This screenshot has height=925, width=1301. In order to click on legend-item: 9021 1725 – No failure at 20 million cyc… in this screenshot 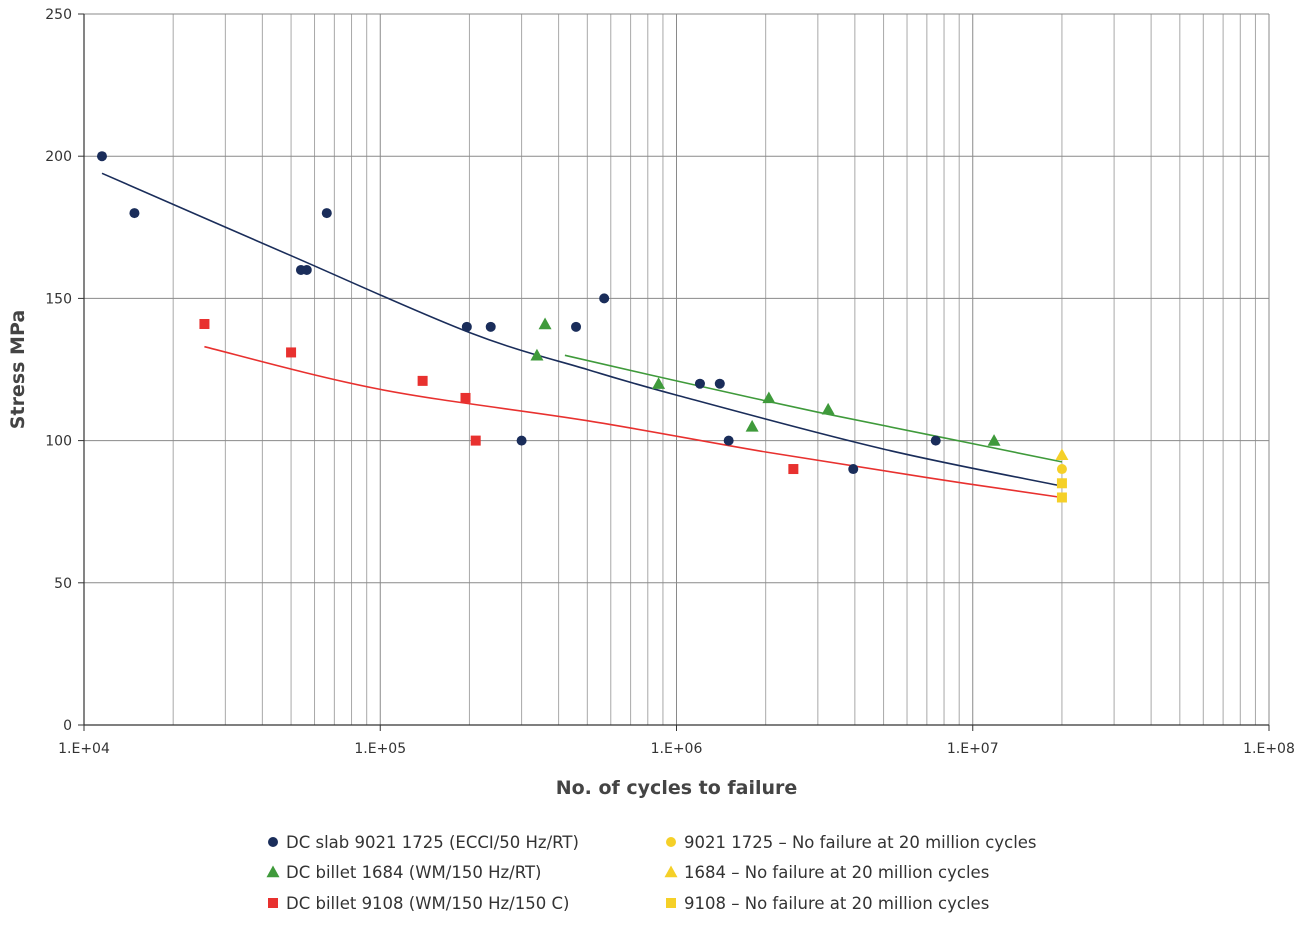, I will do `click(851, 842)`.